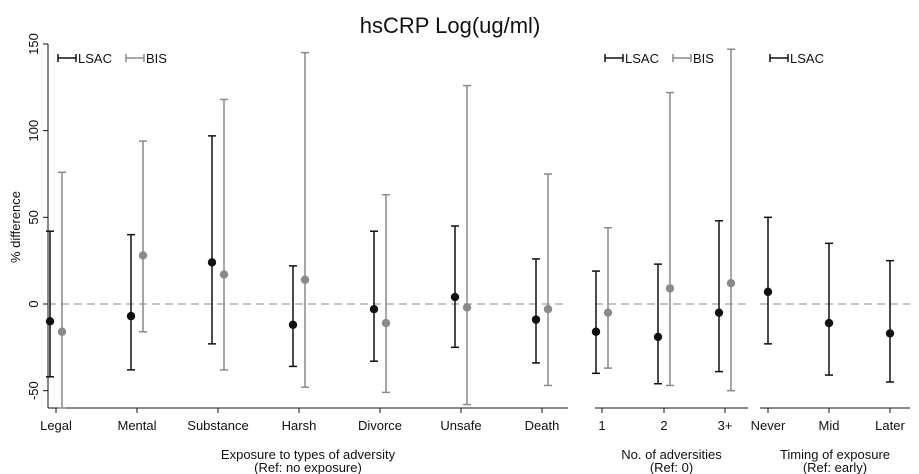 This screenshot has width=919, height=474. What do you see at coordinates (56, 425) in the screenshot?
I see `x-tick-label: Legal` at bounding box center [56, 425].